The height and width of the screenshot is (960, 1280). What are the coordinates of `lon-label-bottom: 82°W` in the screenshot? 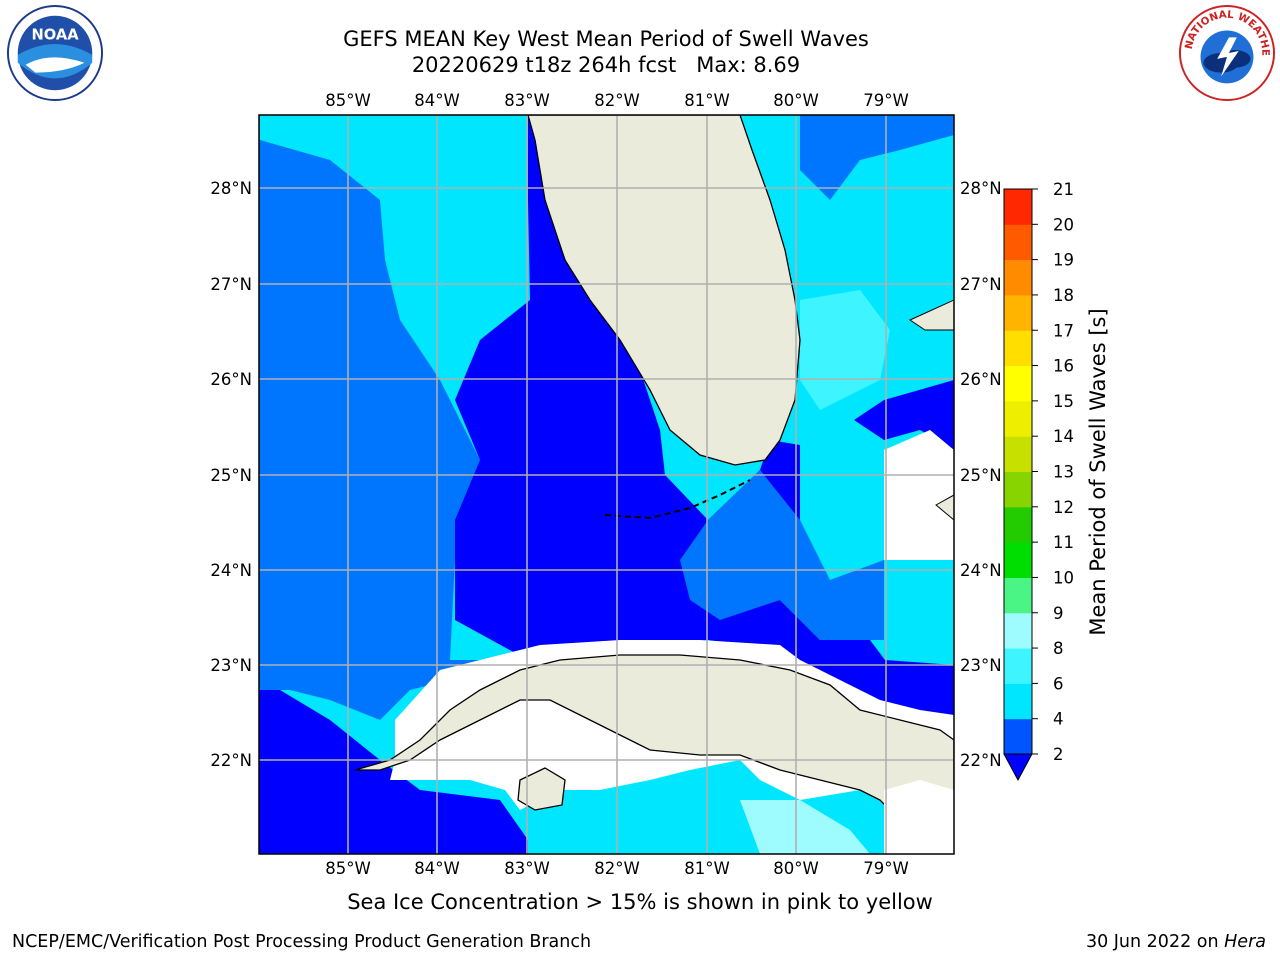 It's located at (617, 868).